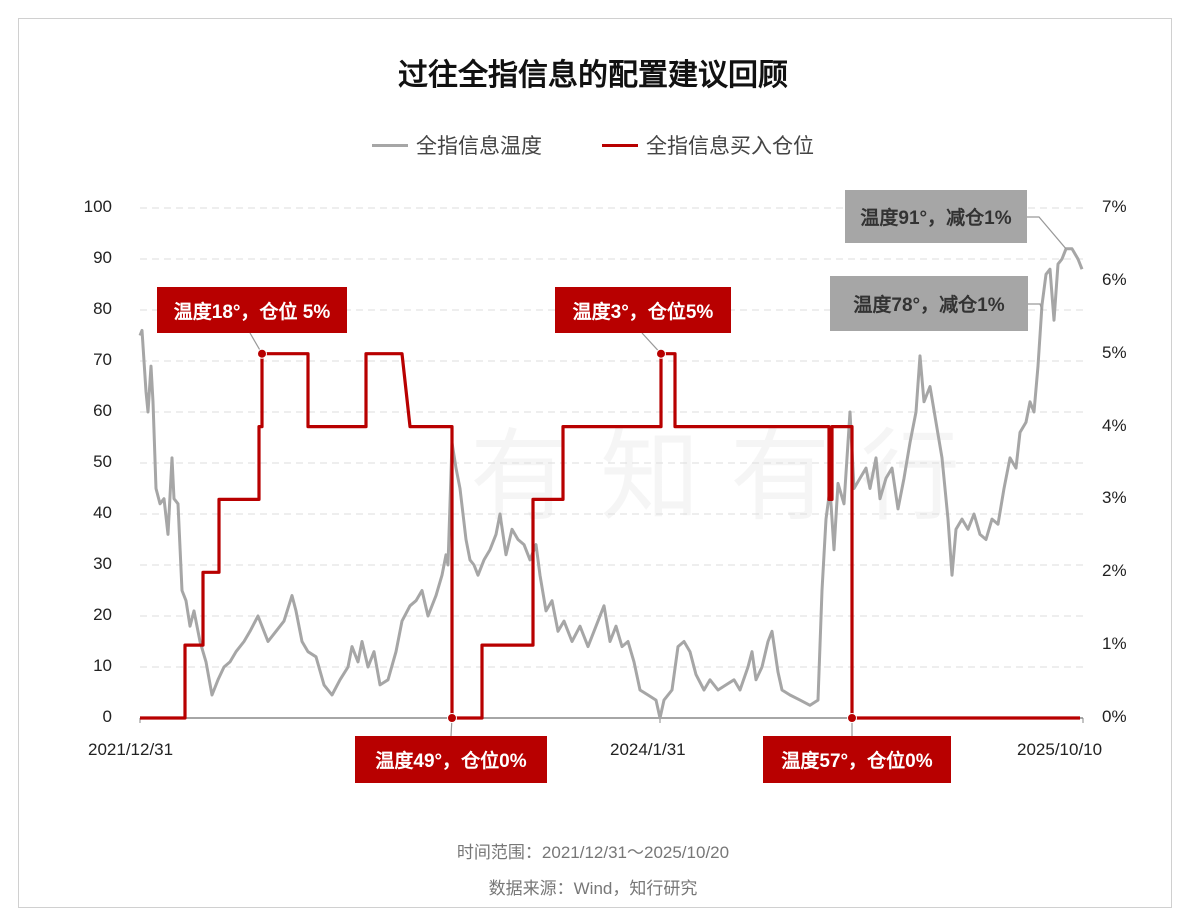 The width and height of the screenshot is (1186, 924). Describe the element at coordinates (1114, 206) in the screenshot. I see `y-right-tick-label: 7%` at that location.